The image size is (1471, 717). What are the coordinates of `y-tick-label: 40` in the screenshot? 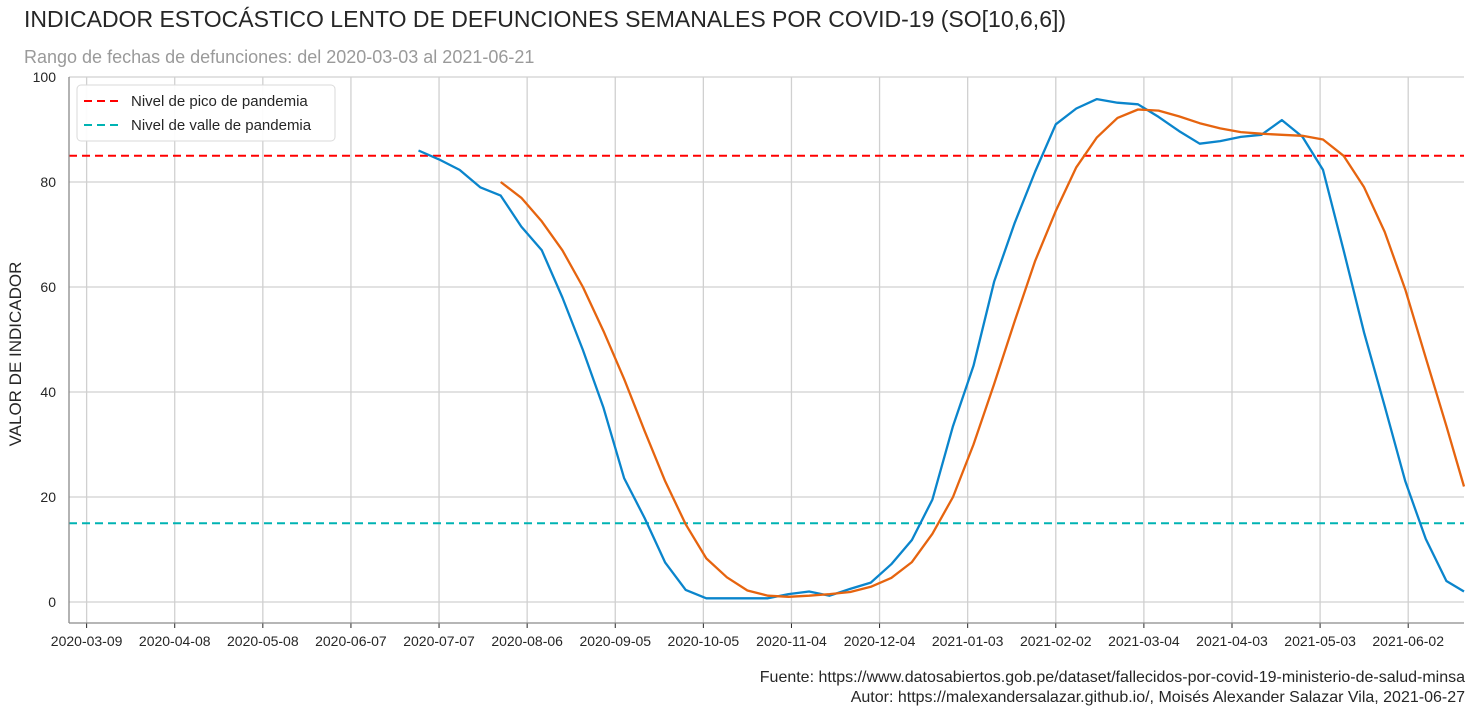 It's located at (48, 392).